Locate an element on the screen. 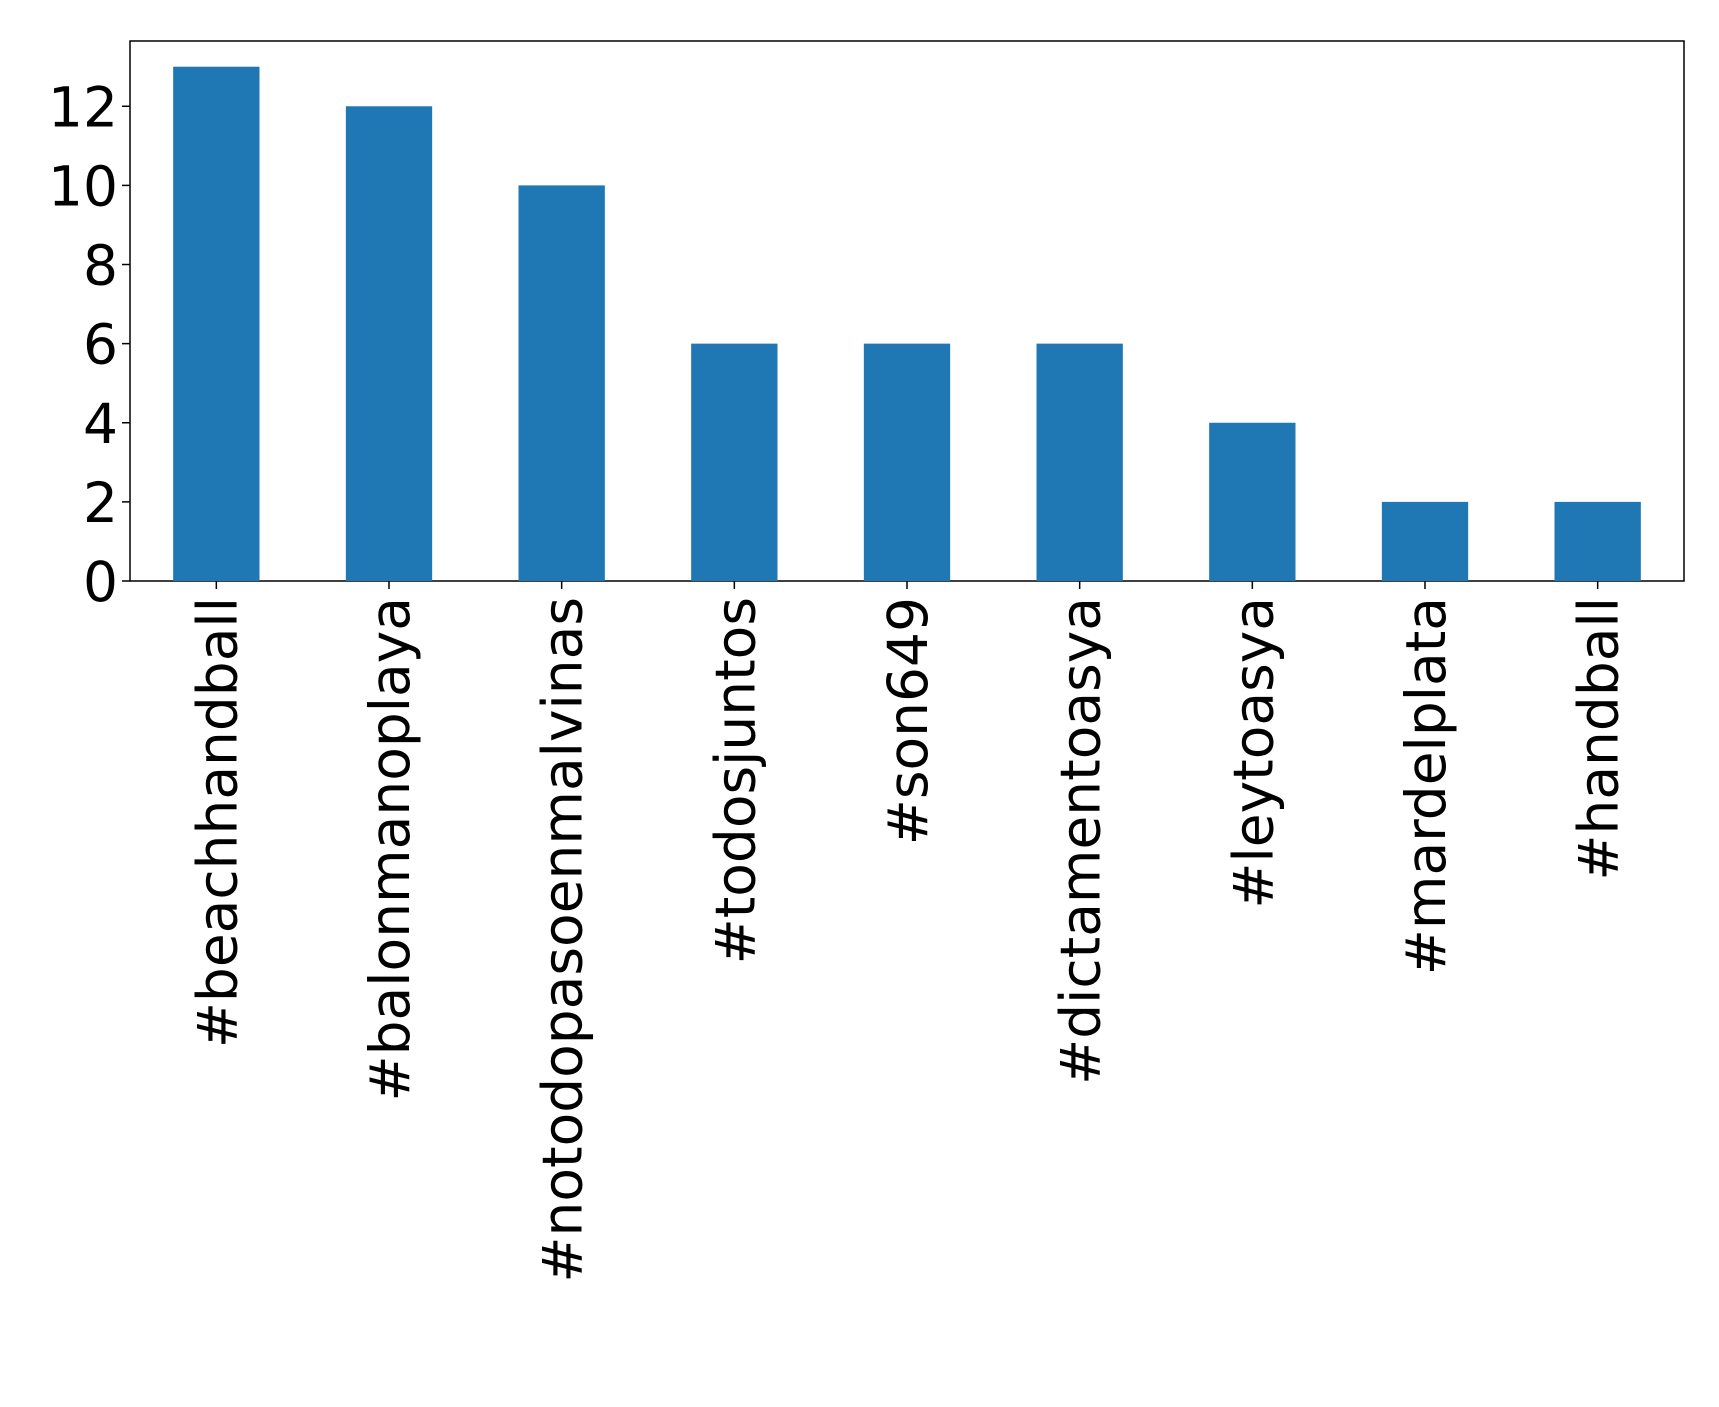 The height and width of the screenshot is (1407, 1719). x-tick-label: #beachhandball is located at coordinates (217, 822).